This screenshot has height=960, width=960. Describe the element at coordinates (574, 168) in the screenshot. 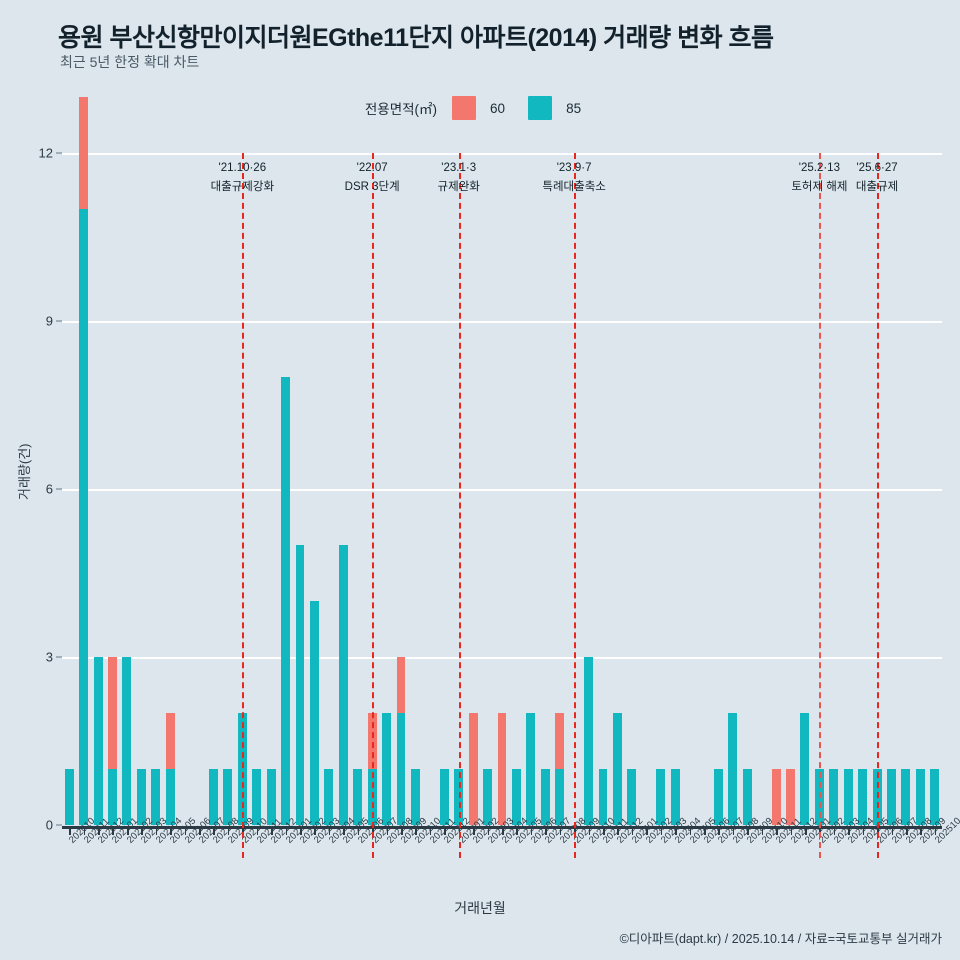

I see `event-date: '23.9·7` at that location.